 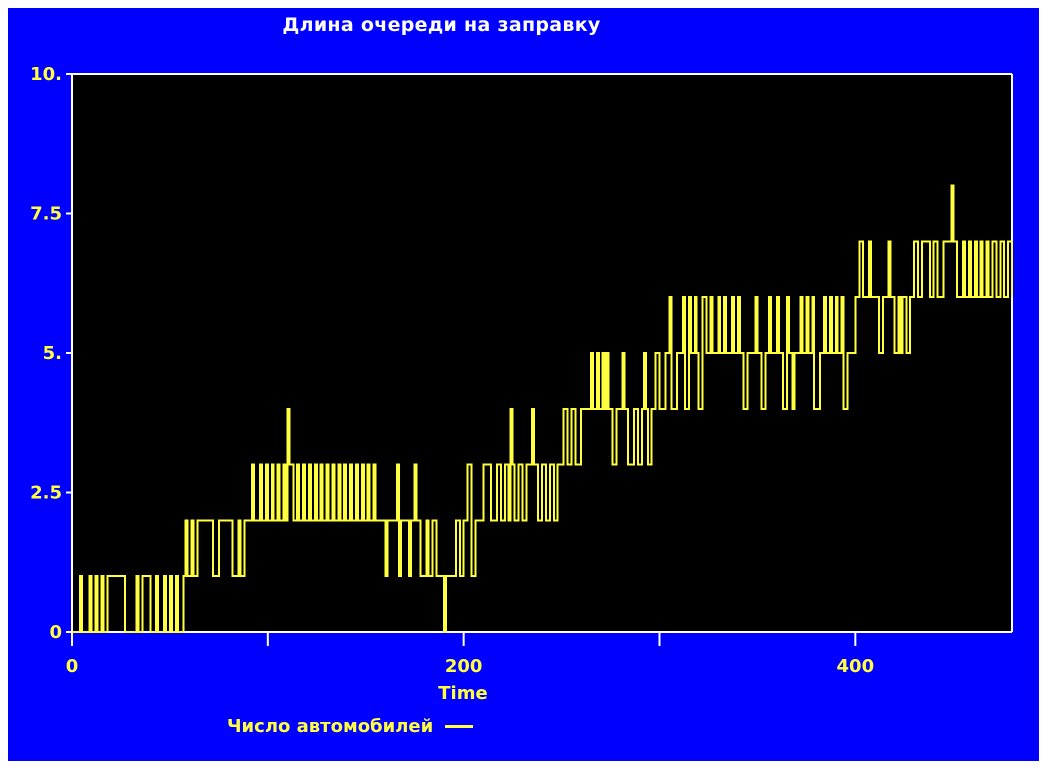 I want to click on x-axis-label: Time, so click(x=462, y=693).